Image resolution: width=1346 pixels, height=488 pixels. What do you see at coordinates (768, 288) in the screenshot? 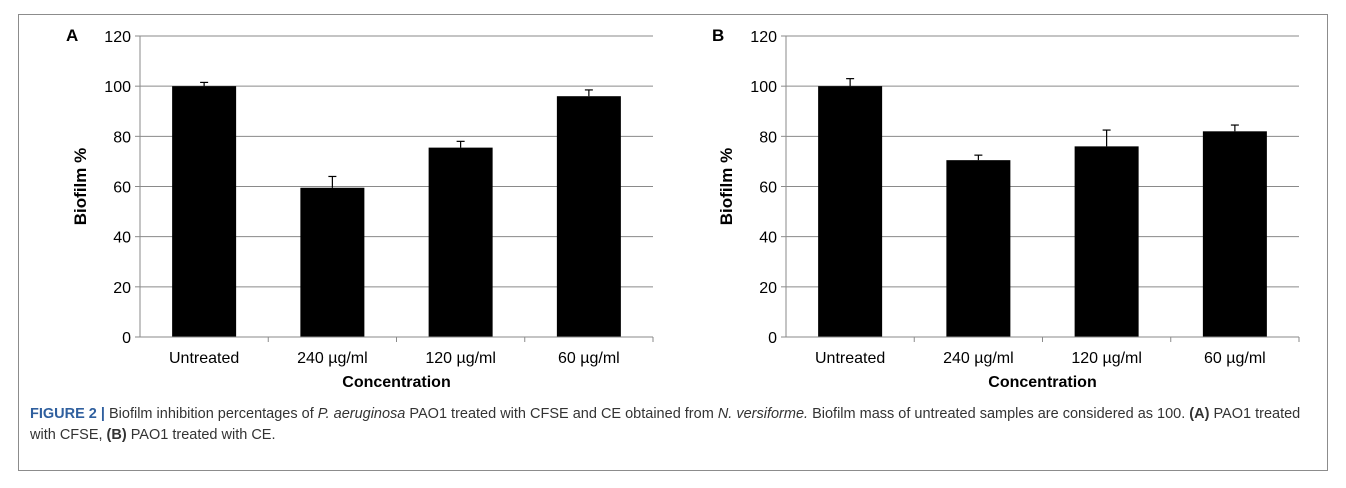
I see `chart1-y-tick-label-1: 20` at bounding box center [768, 288].